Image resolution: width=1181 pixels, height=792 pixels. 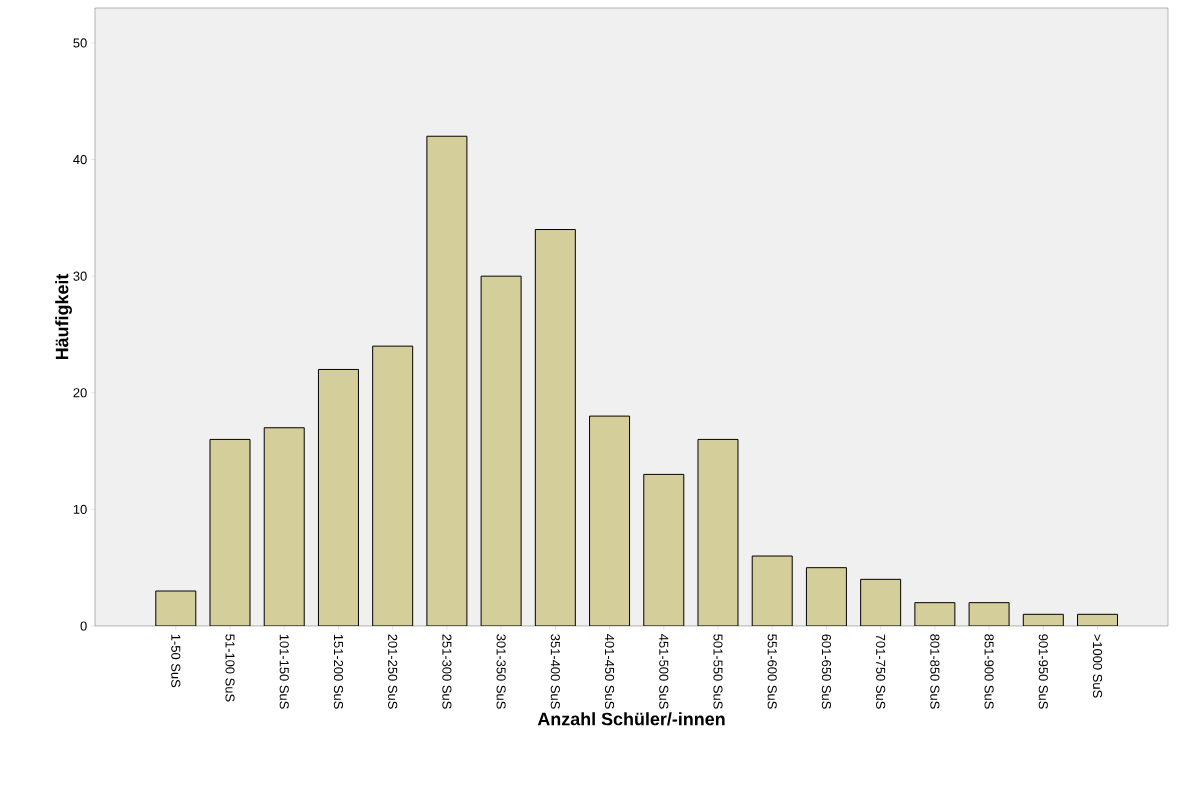 What do you see at coordinates (80, 159) in the screenshot?
I see `y-tick-label: 40` at bounding box center [80, 159].